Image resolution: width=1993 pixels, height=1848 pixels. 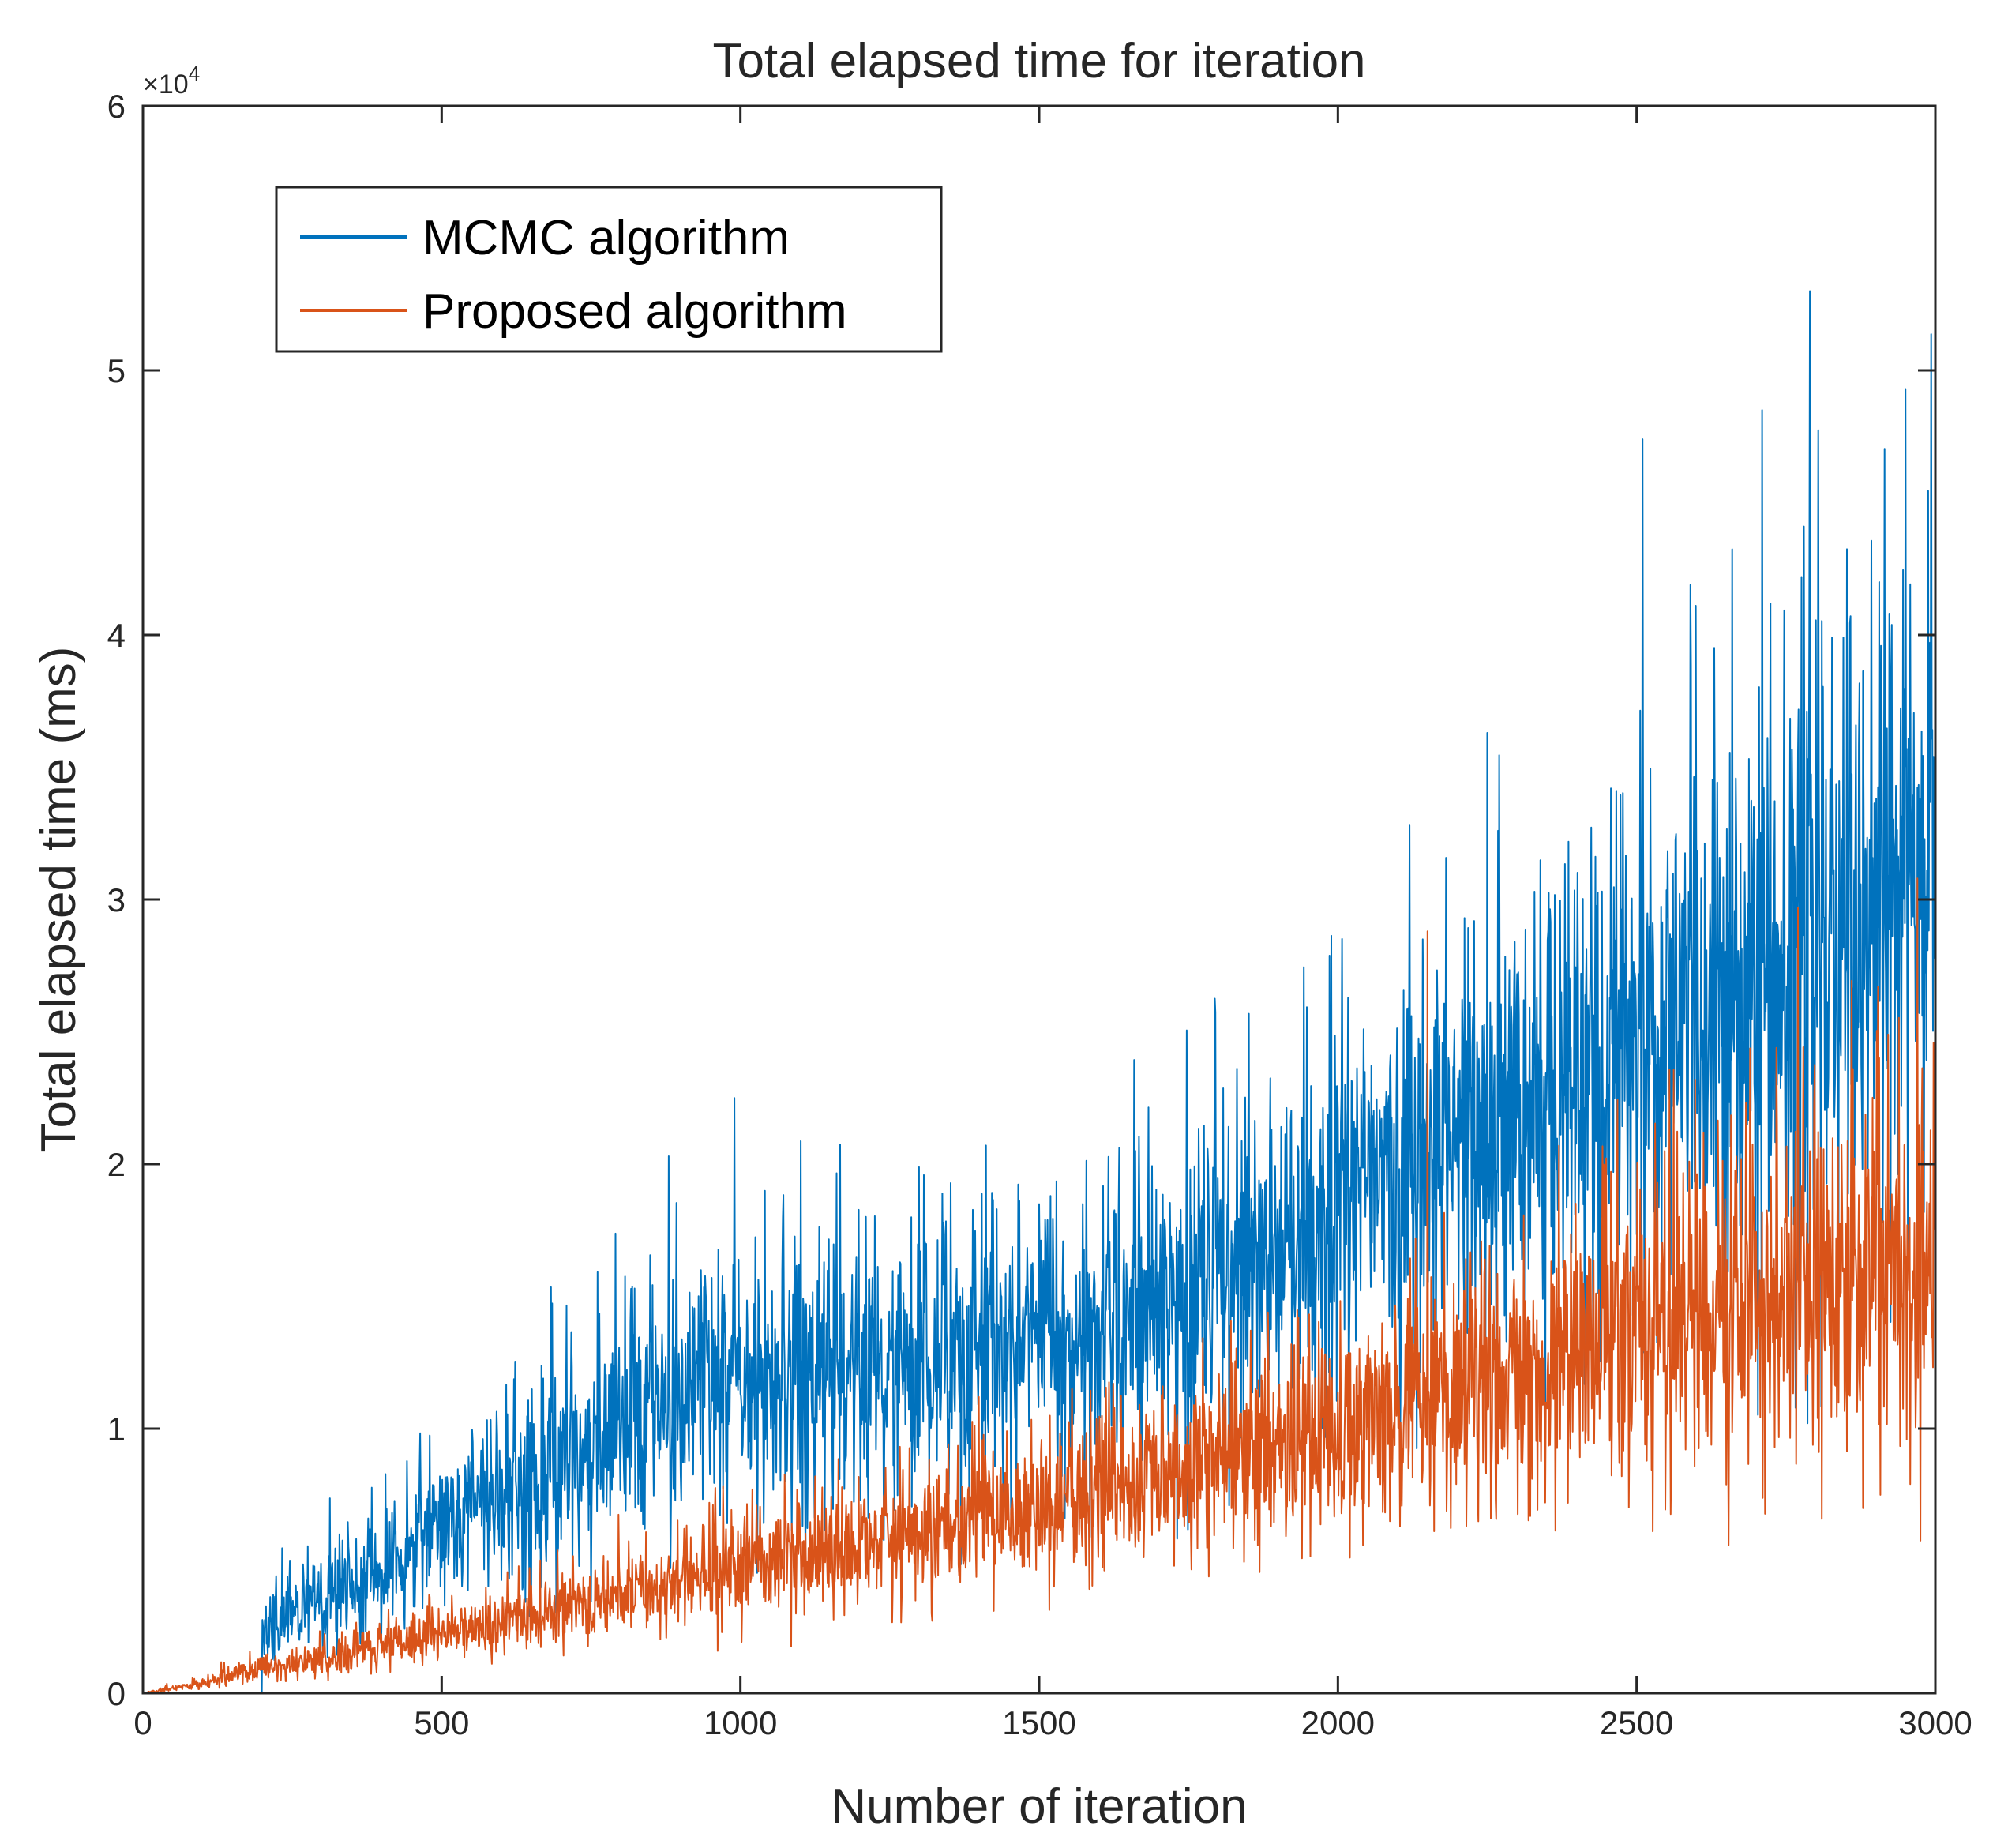 I want to click on legend-box, so click(x=609, y=269).